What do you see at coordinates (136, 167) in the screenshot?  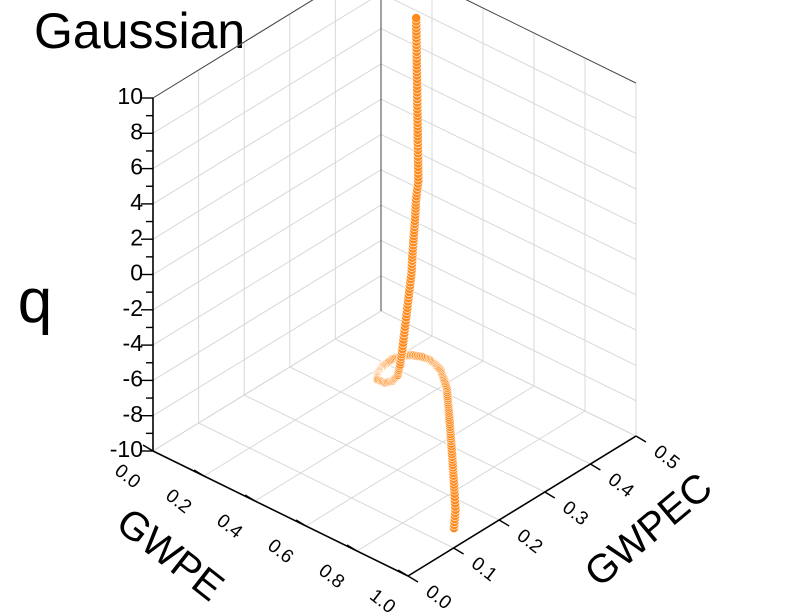 I see `z-tick-label: 6` at bounding box center [136, 167].